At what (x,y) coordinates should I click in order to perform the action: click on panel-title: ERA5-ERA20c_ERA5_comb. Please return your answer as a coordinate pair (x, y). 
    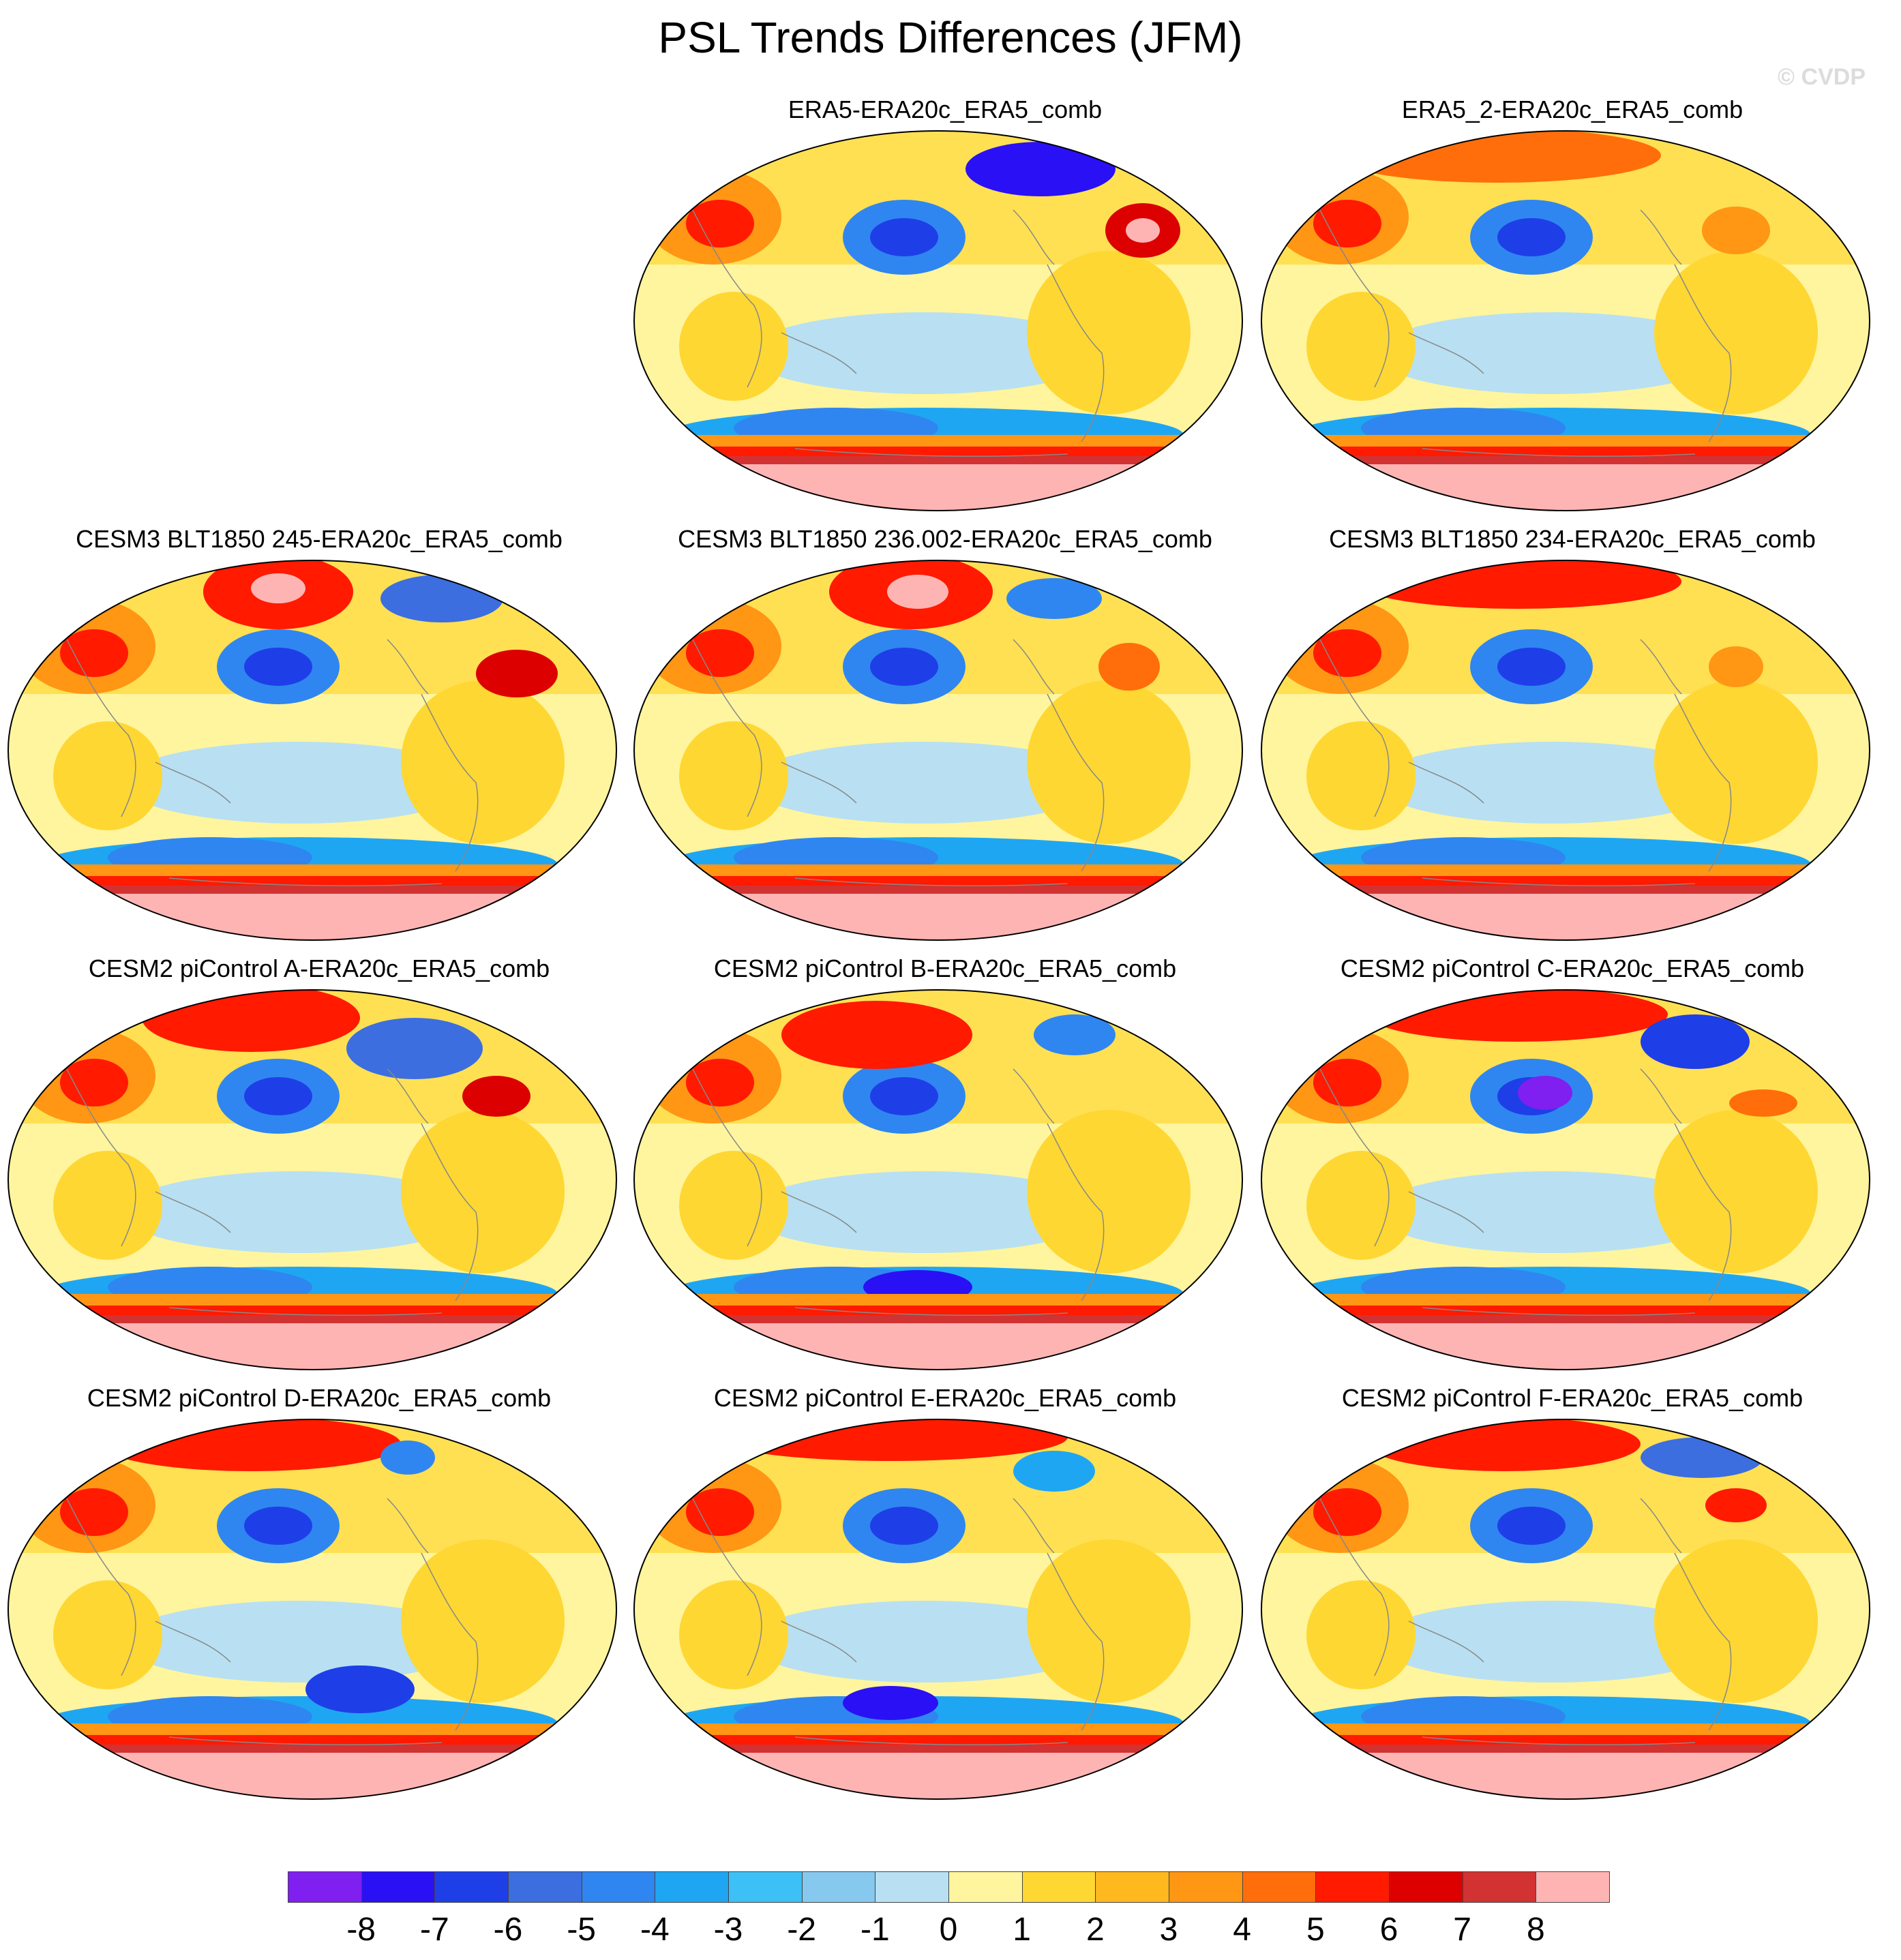
    Looking at the image, I should click on (945, 109).